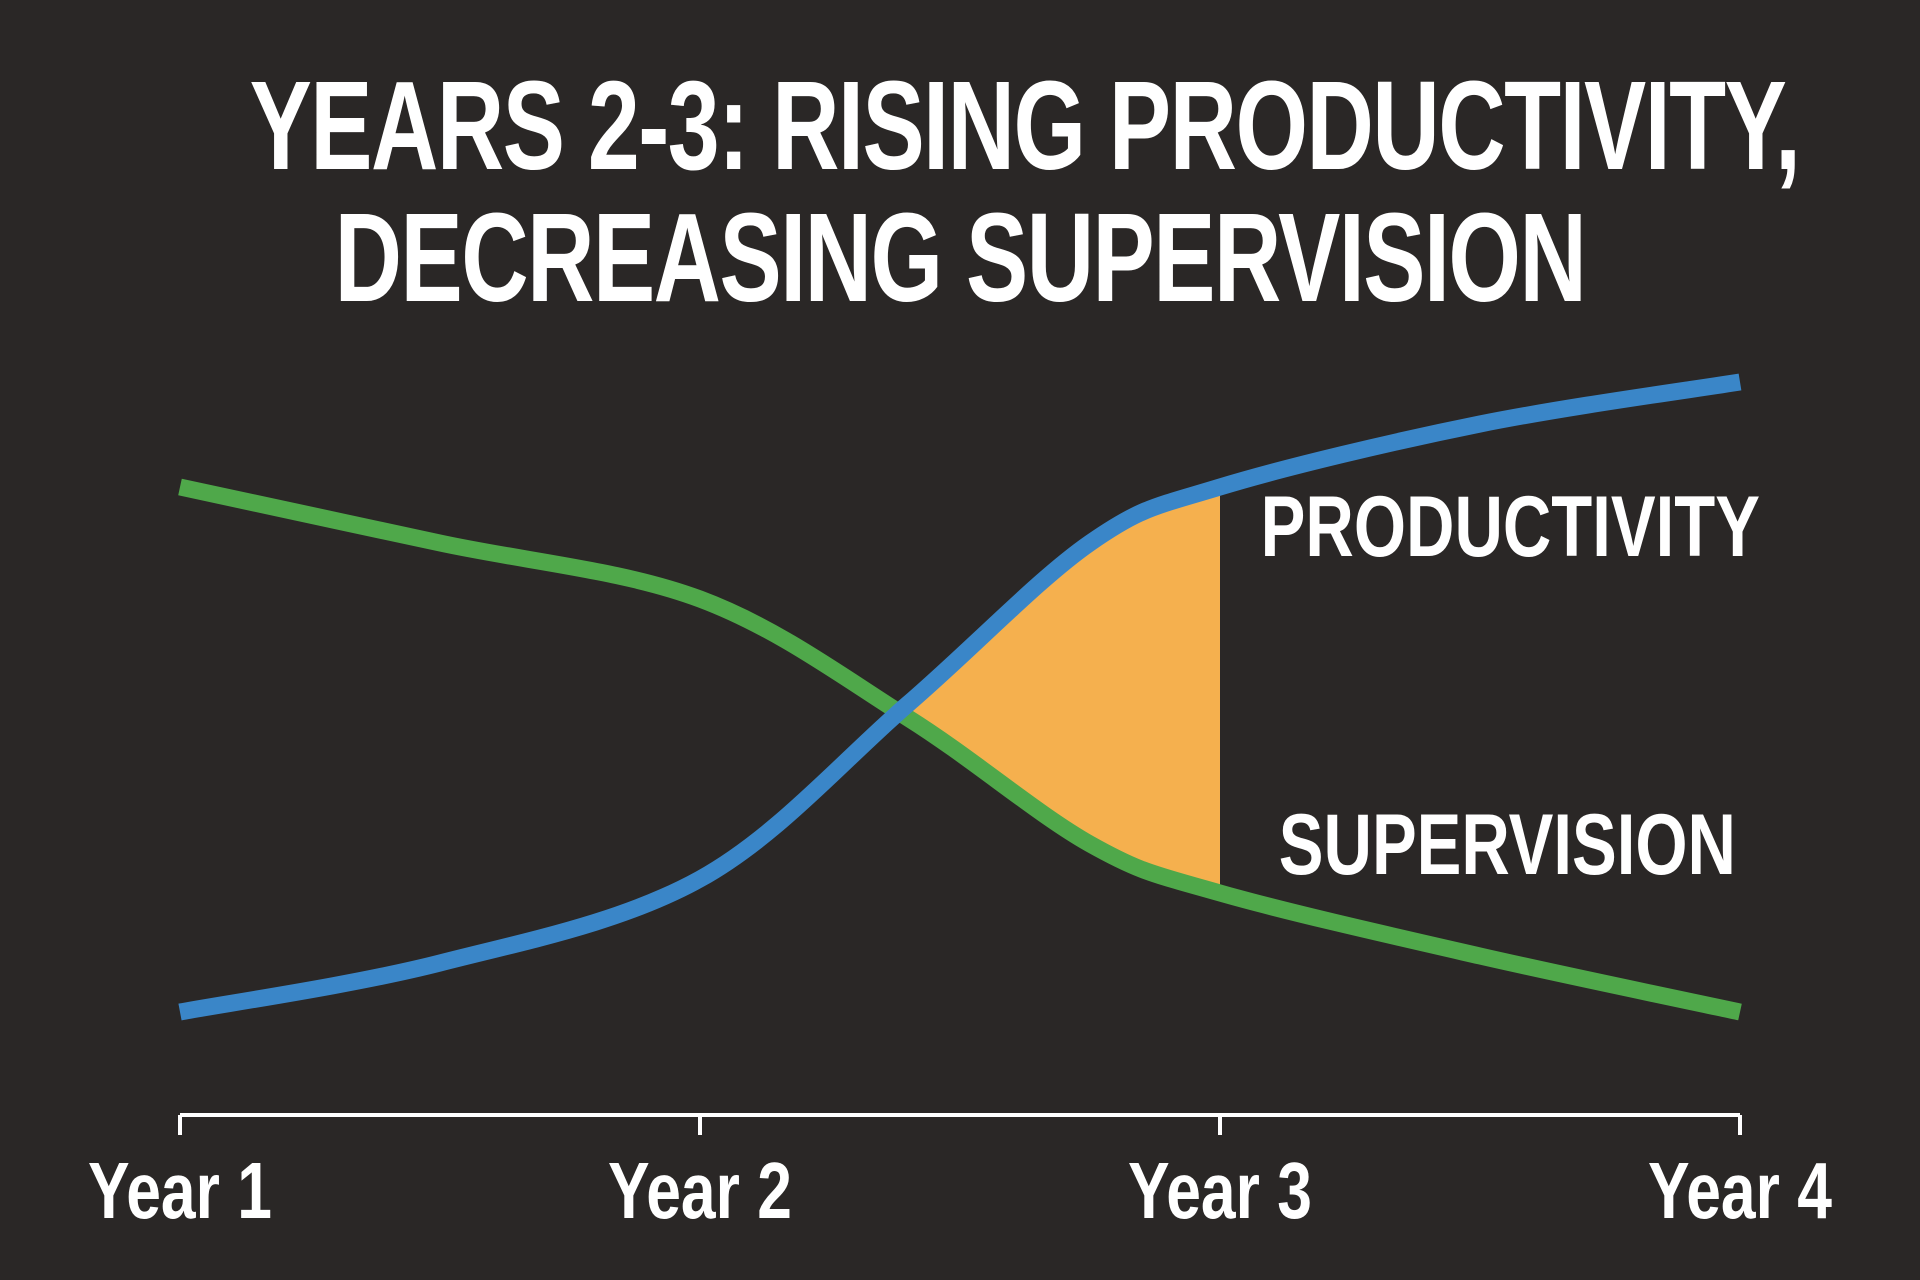  Describe the element at coordinates (960, 1125) in the screenshot. I see `x-axis-ticks` at that location.